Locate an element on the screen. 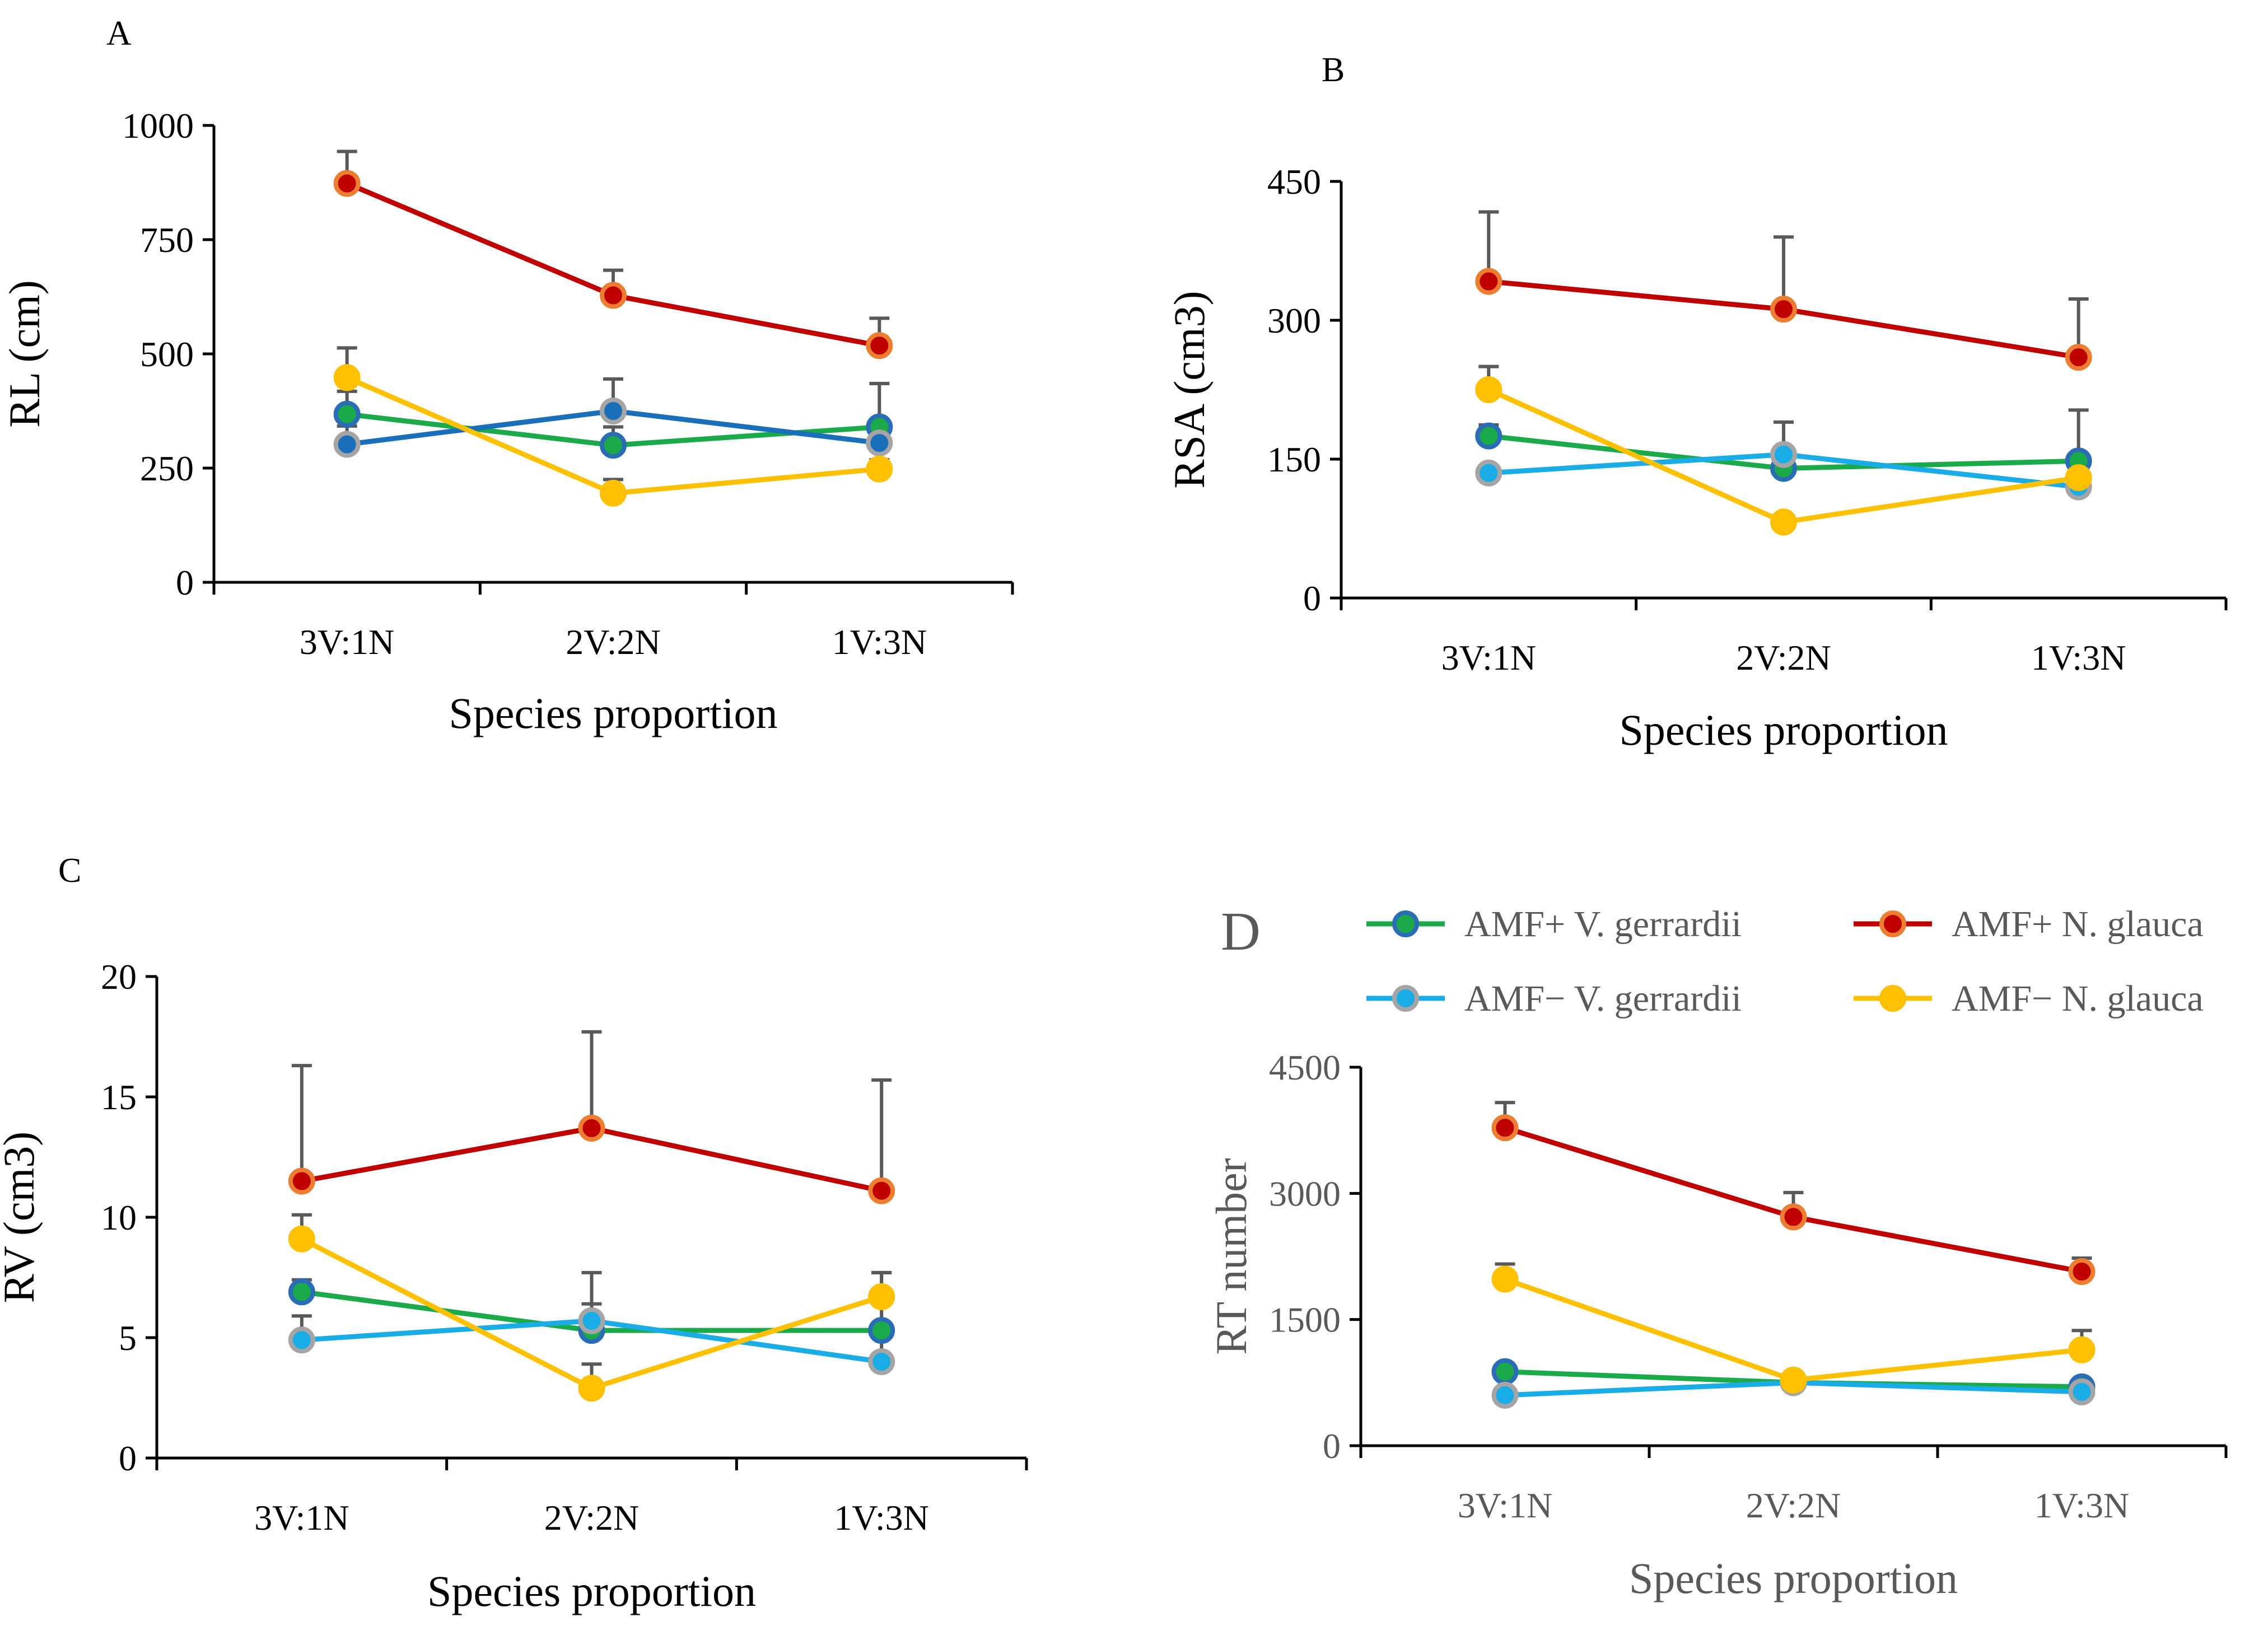 Image resolution: width=2268 pixels, height=1626 pixels. y-tick-label: 5 is located at coordinates (128, 1338).